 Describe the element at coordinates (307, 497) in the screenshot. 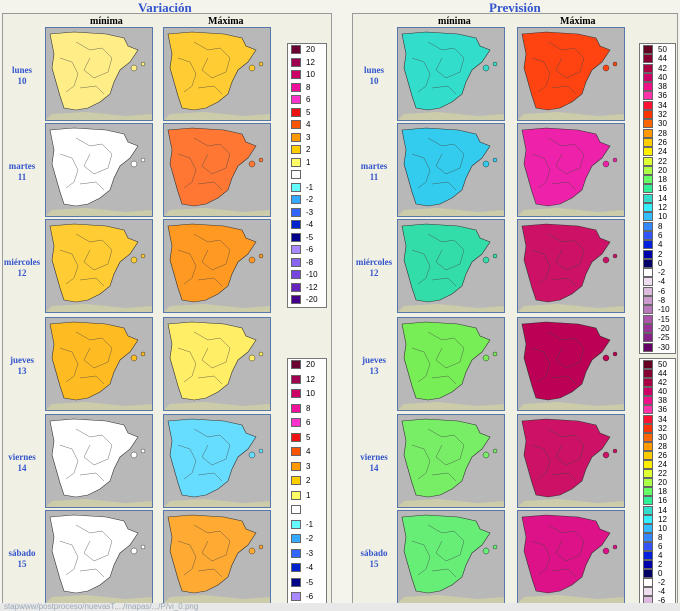

I see `scale-entry: 1` at that location.